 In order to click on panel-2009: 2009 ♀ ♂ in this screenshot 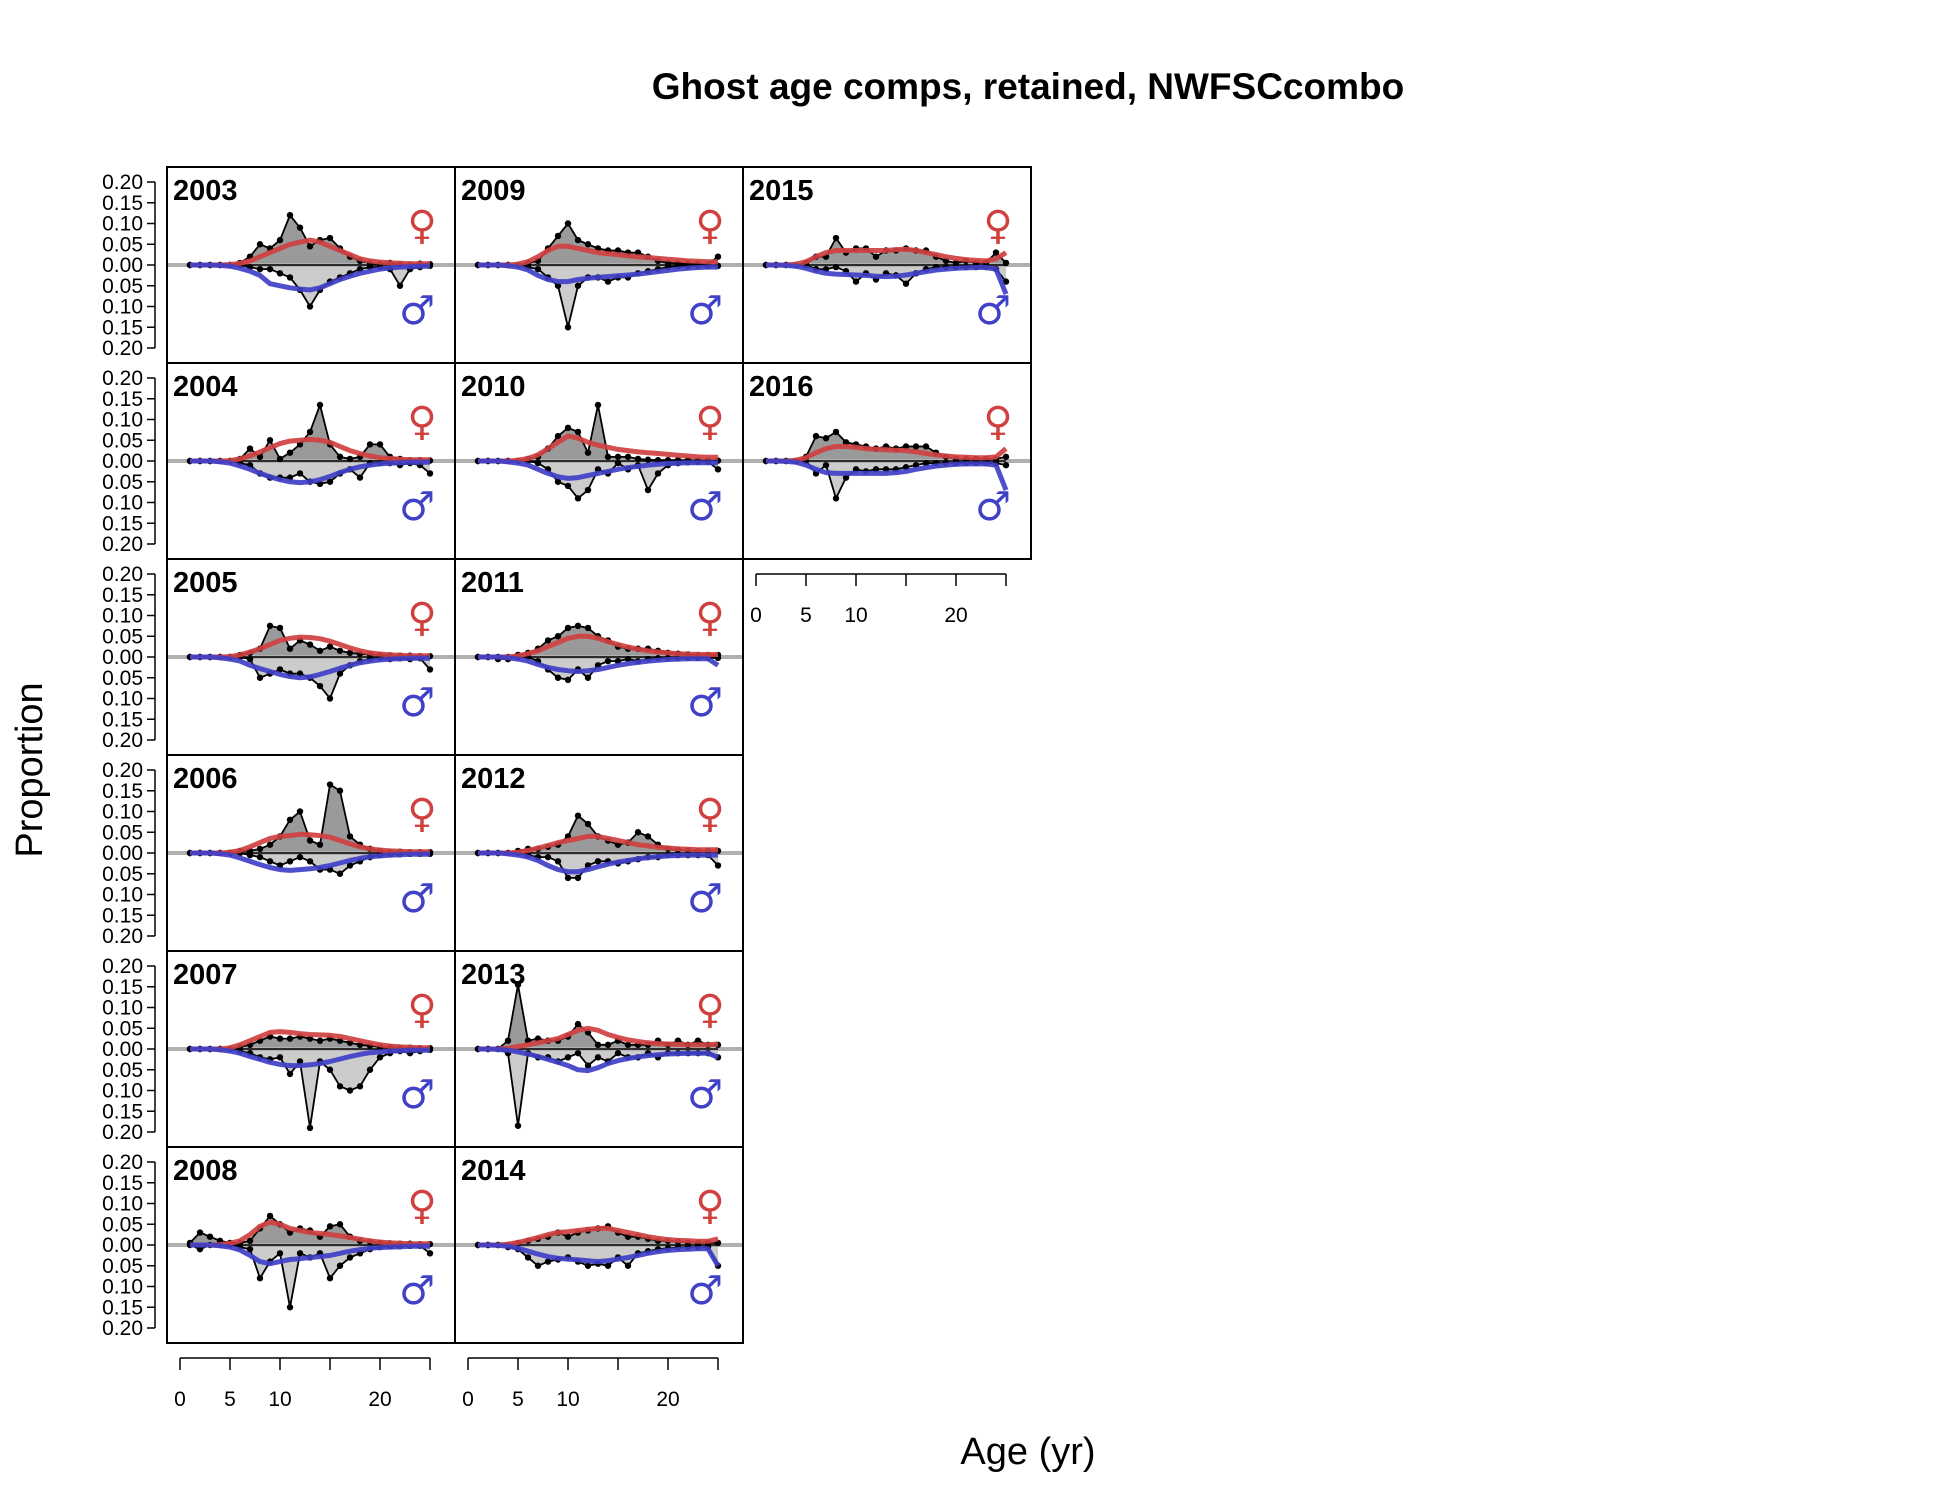, I will do `click(599, 265)`.